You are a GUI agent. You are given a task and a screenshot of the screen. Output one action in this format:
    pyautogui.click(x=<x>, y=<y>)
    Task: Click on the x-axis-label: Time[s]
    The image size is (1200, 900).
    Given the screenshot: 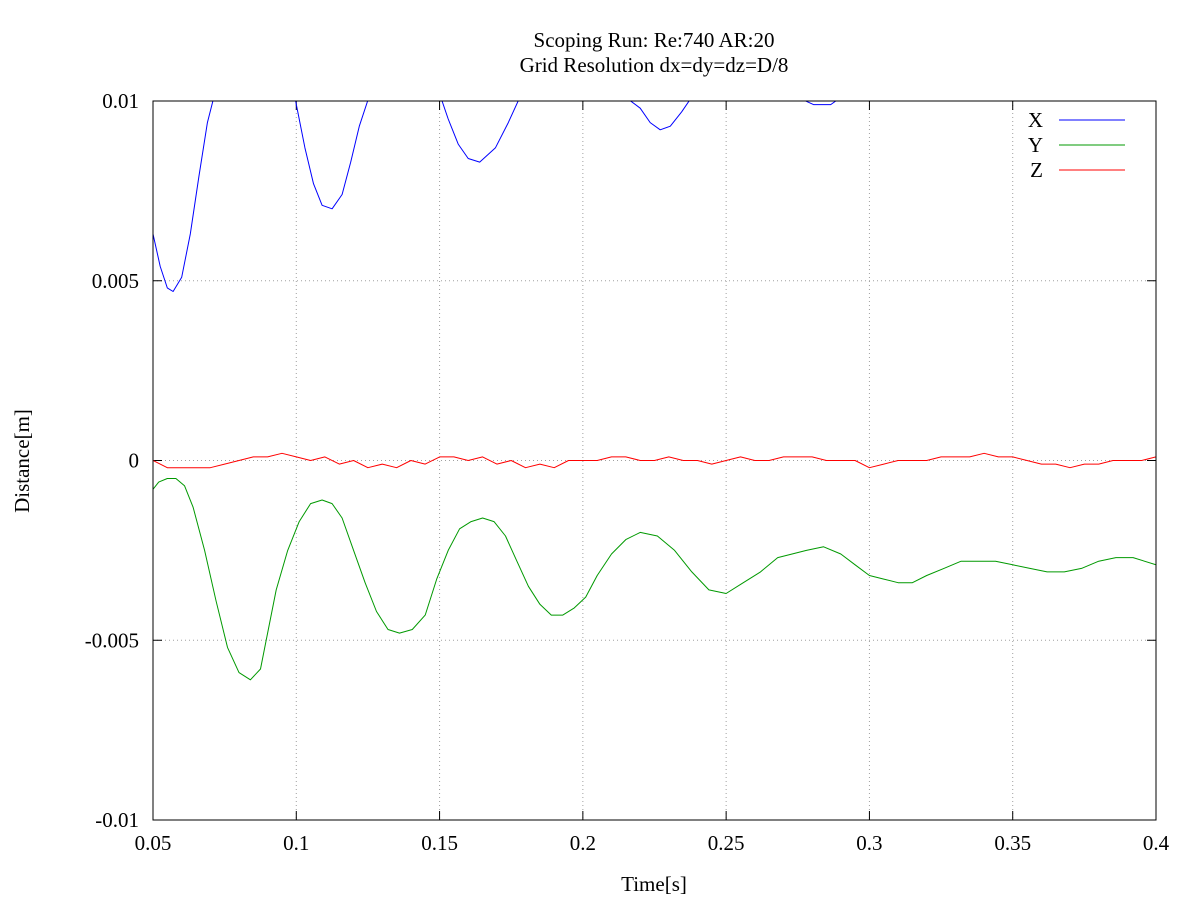 What is the action you would take?
    pyautogui.click(x=654, y=884)
    